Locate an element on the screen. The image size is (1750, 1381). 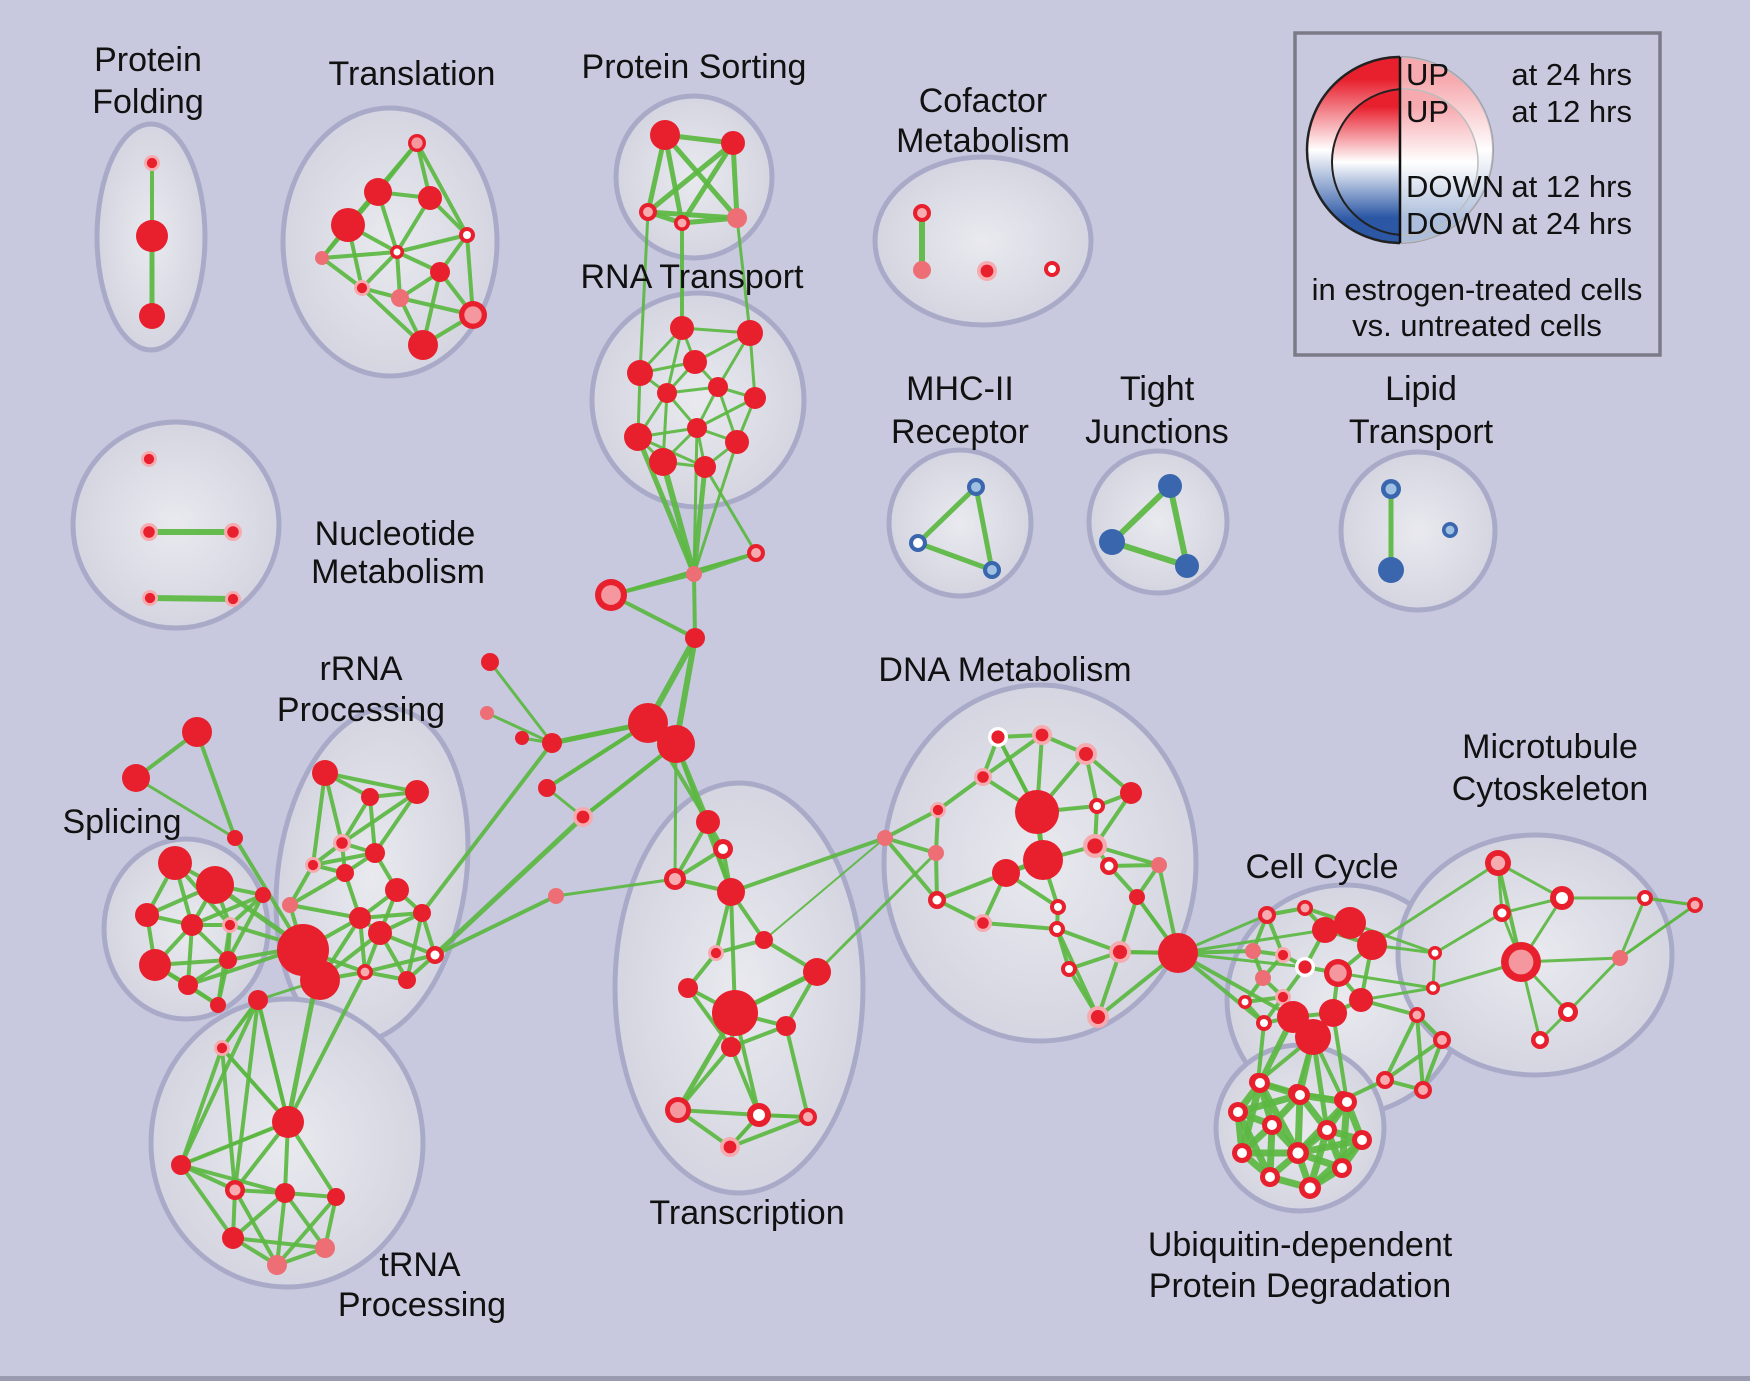
node-rrna-processing-center is located at coordinates (313, 865).